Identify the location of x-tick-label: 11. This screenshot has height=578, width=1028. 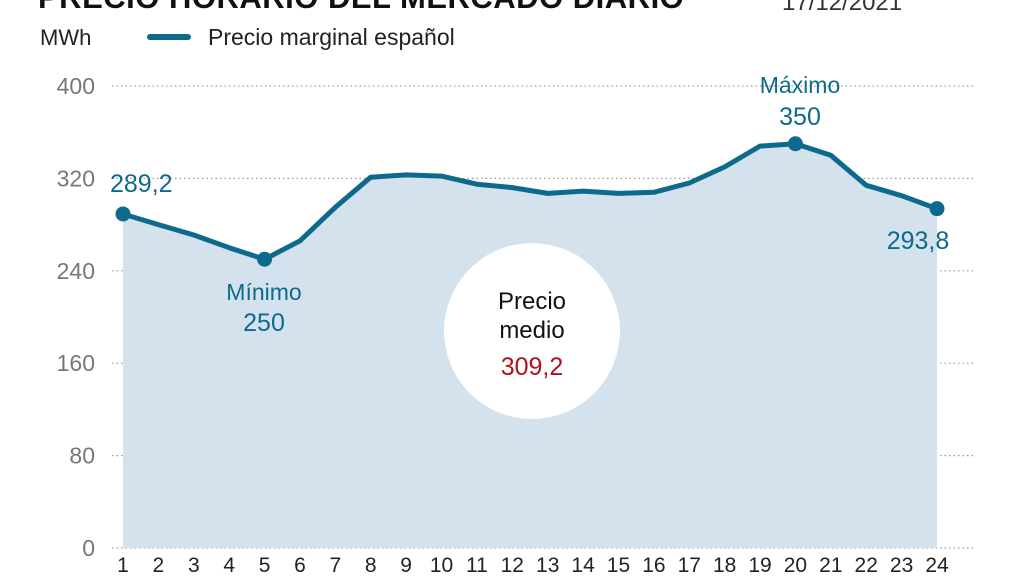
(477, 565).